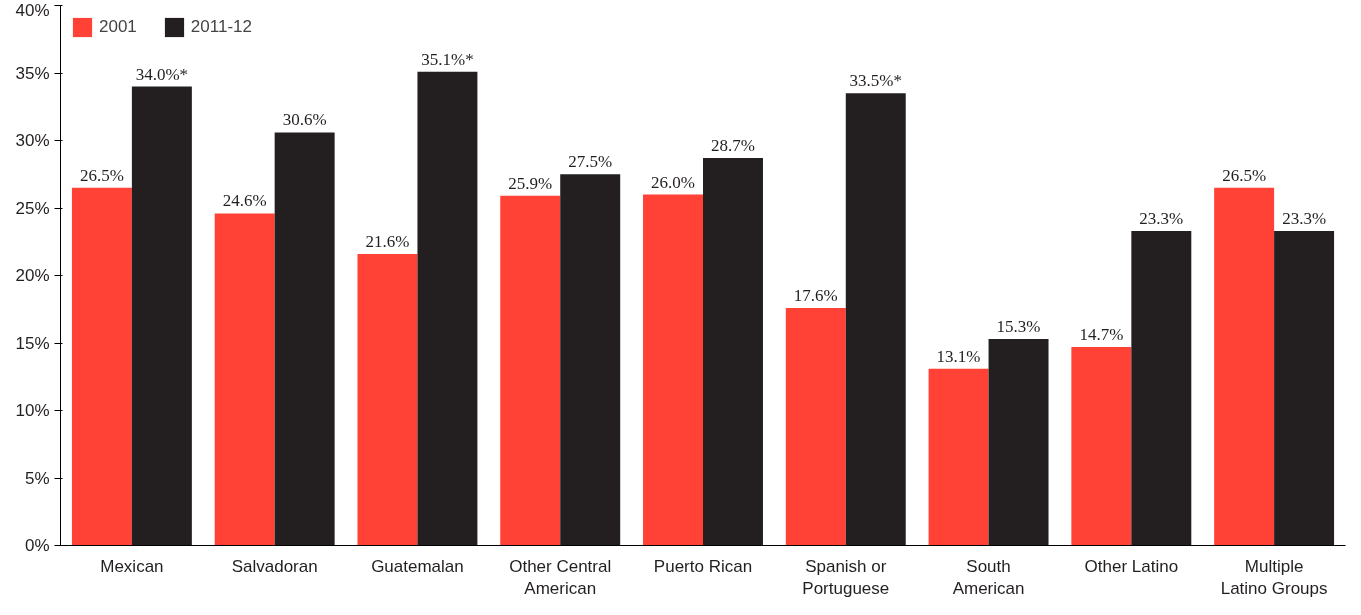 Image resolution: width=1361 pixels, height=615 pixels. What do you see at coordinates (1018, 326) in the screenshot?
I see `data-label: 15.3%` at bounding box center [1018, 326].